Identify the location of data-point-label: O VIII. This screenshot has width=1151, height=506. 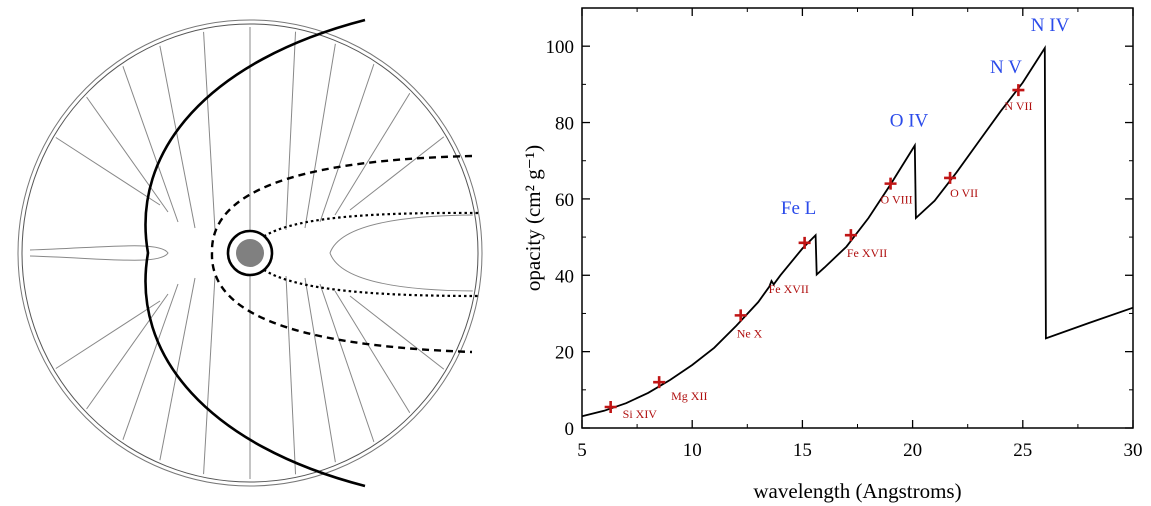
(897, 200).